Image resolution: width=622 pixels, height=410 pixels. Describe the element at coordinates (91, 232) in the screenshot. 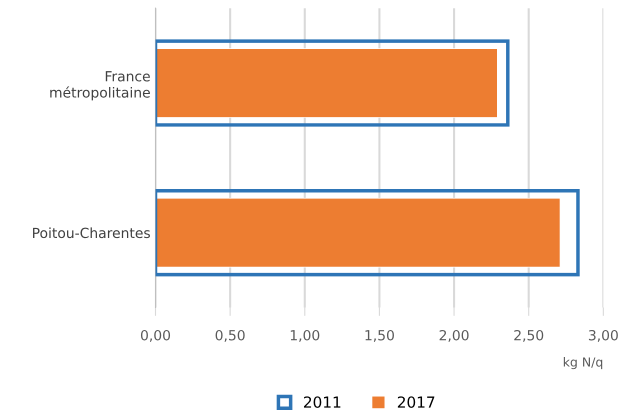

I see `y-tick-label: Poitou-Charentes` at that location.